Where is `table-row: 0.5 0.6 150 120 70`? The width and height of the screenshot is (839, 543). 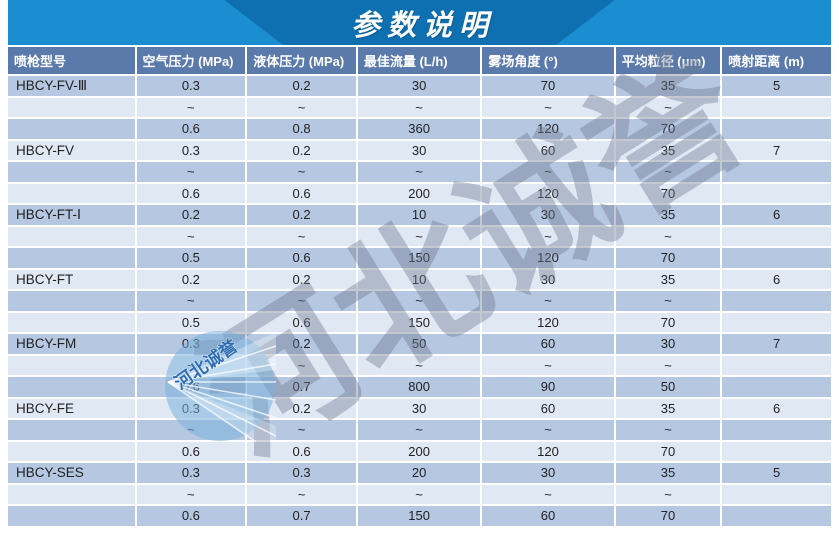
table-row: 0.5 0.6 150 120 70 is located at coordinates (419, 322).